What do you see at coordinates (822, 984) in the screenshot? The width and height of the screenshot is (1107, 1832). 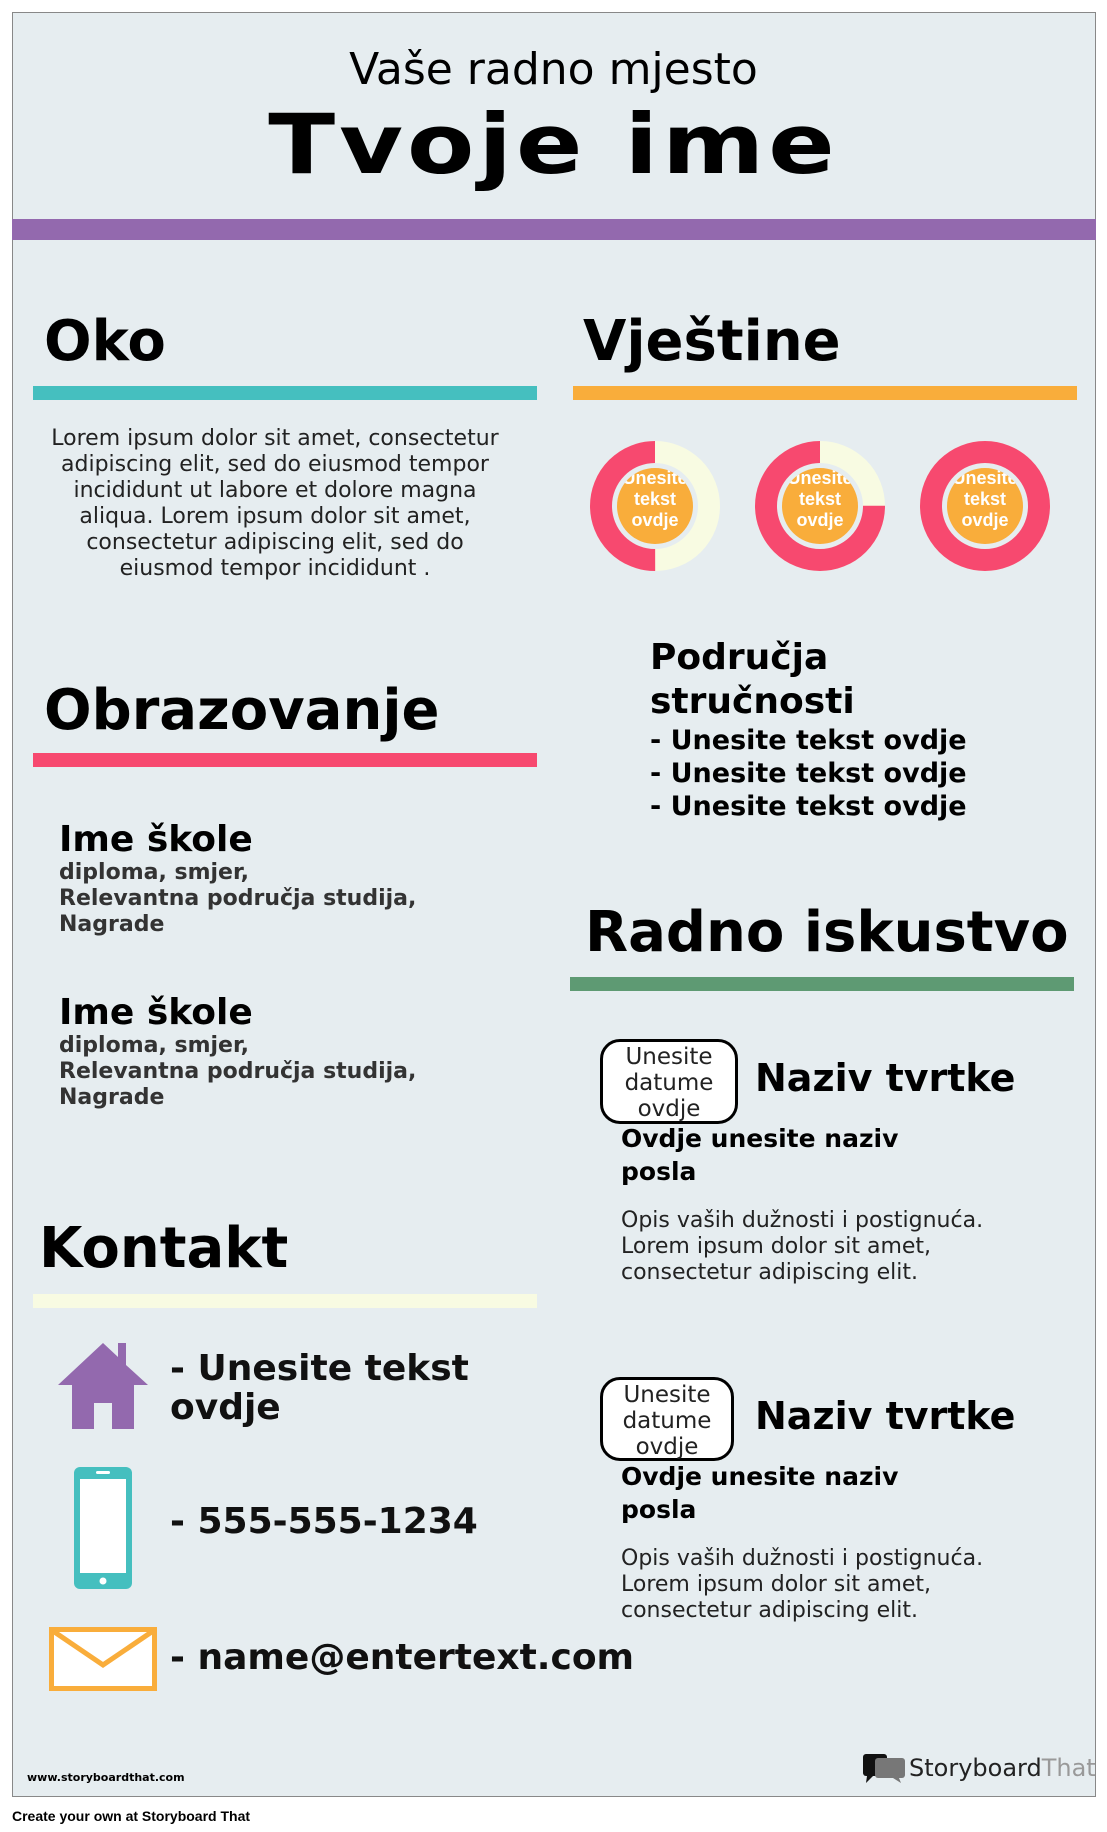 I see `experience-divider` at bounding box center [822, 984].